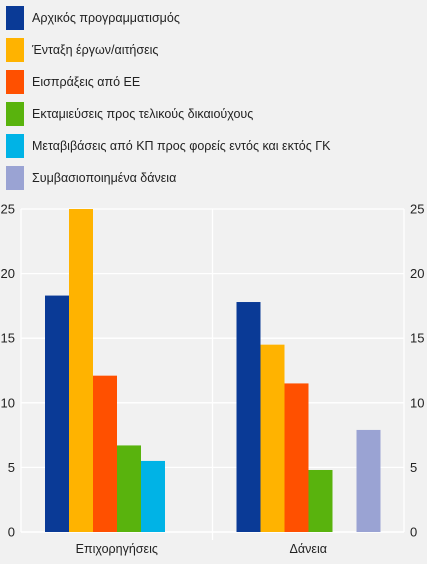 This screenshot has width=427, height=564. I want to click on legend-item: Ένταξη έργων/αιτήσεις, so click(82, 50).